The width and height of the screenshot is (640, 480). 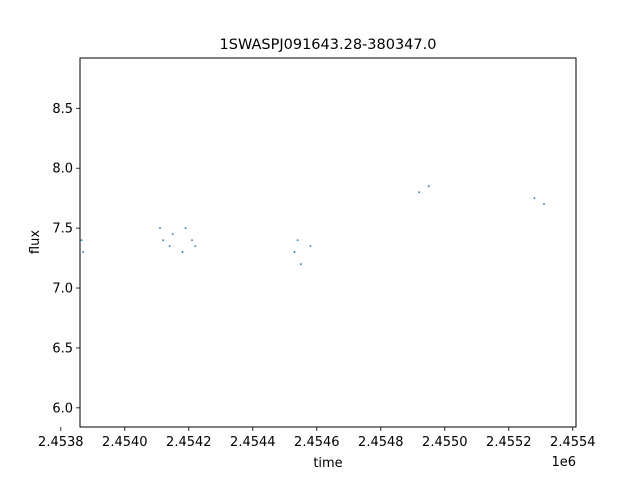 What do you see at coordinates (189, 442) in the screenshot?
I see `x-tick-label: 2.4542` at bounding box center [189, 442].